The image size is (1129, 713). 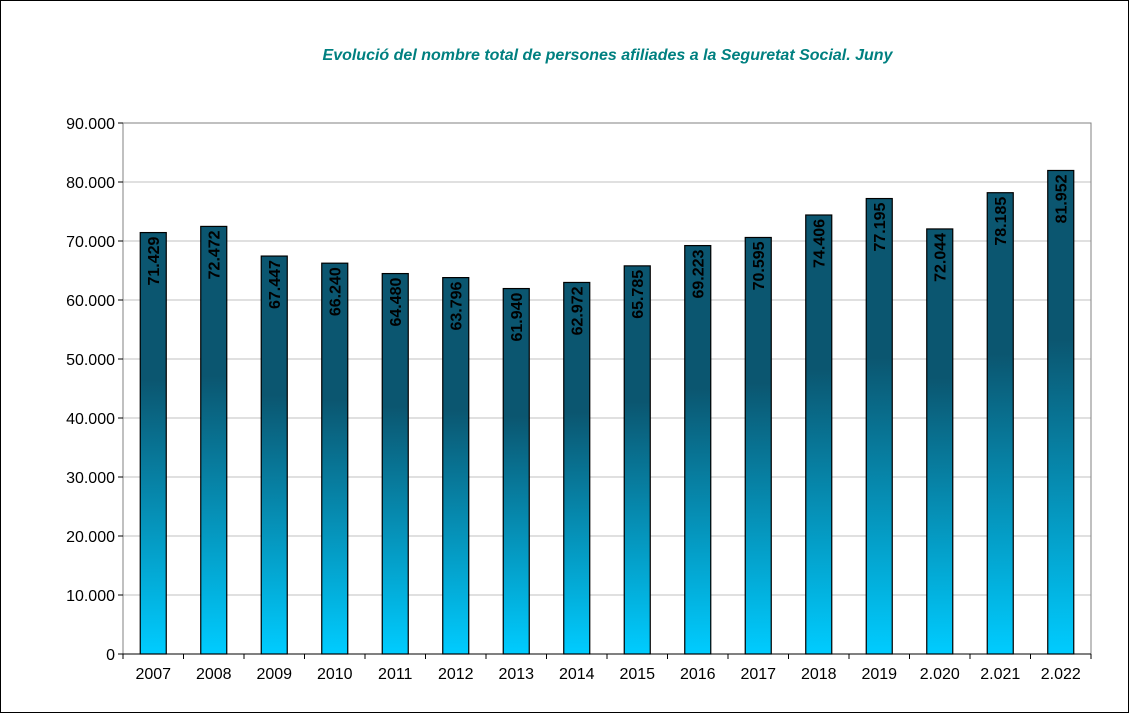 What do you see at coordinates (699, 273) in the screenshot?
I see `data-label: 69.223` at bounding box center [699, 273].